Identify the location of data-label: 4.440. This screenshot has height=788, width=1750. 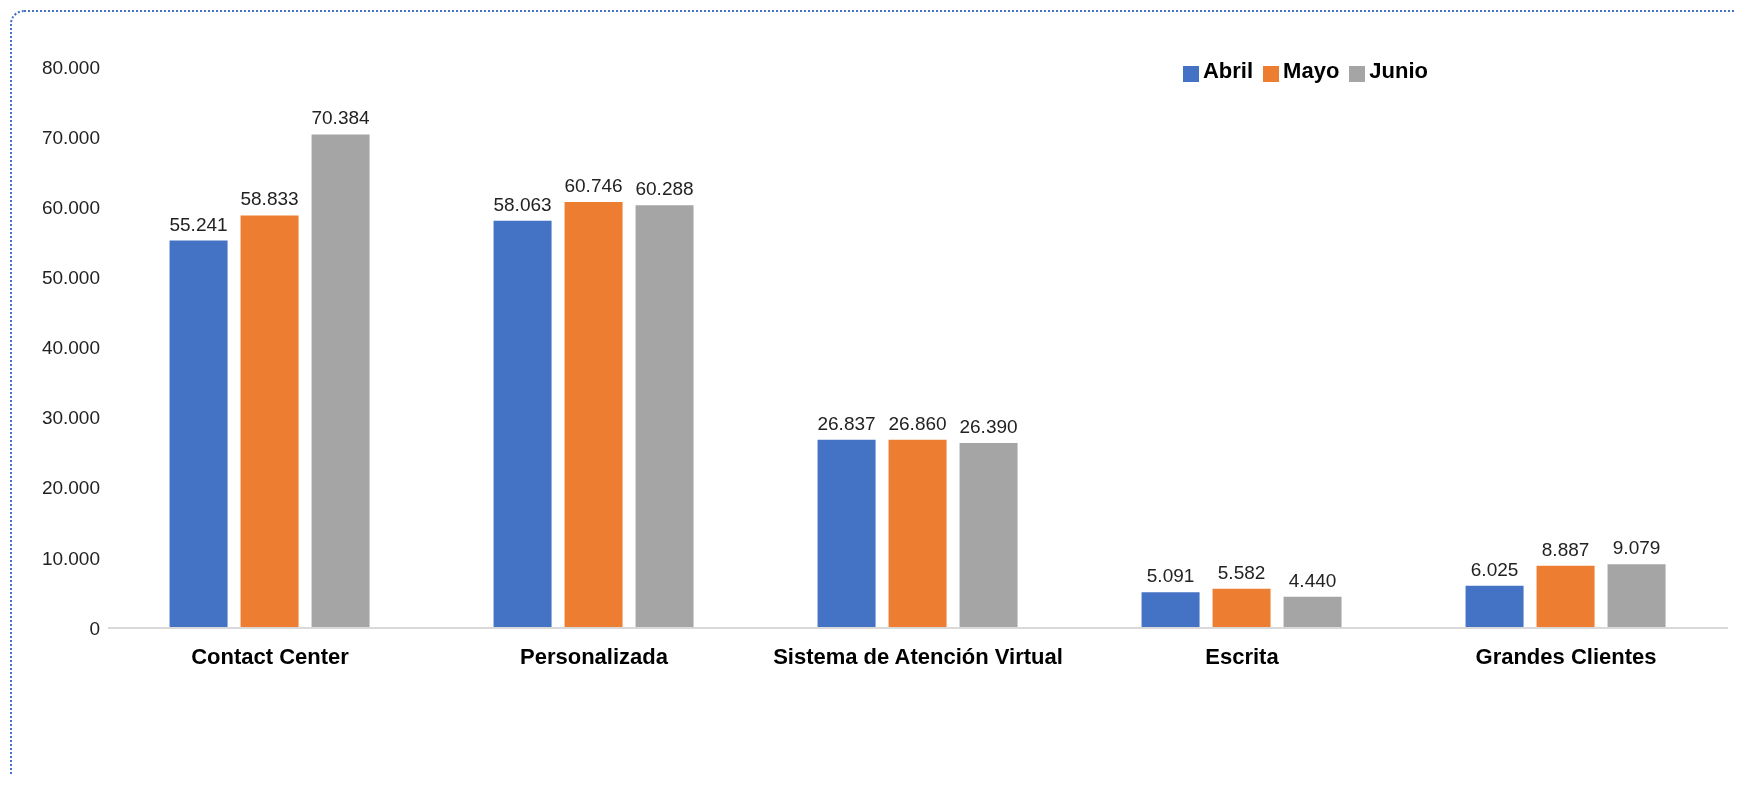
(1312, 580).